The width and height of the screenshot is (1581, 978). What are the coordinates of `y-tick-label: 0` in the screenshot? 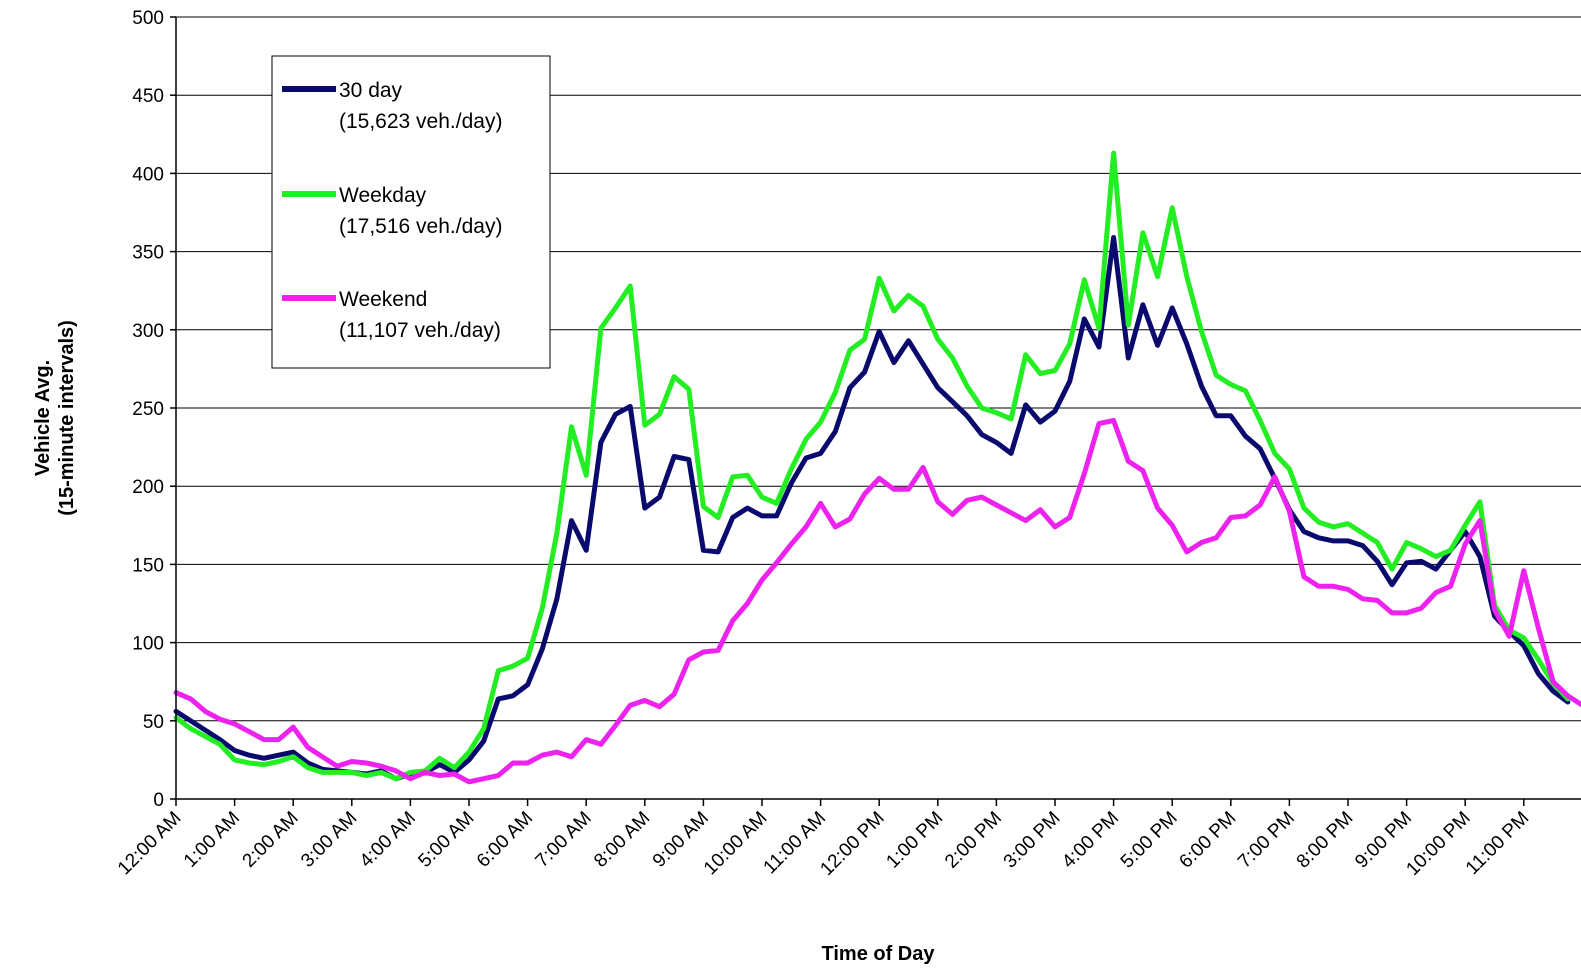 It's located at (158, 800).